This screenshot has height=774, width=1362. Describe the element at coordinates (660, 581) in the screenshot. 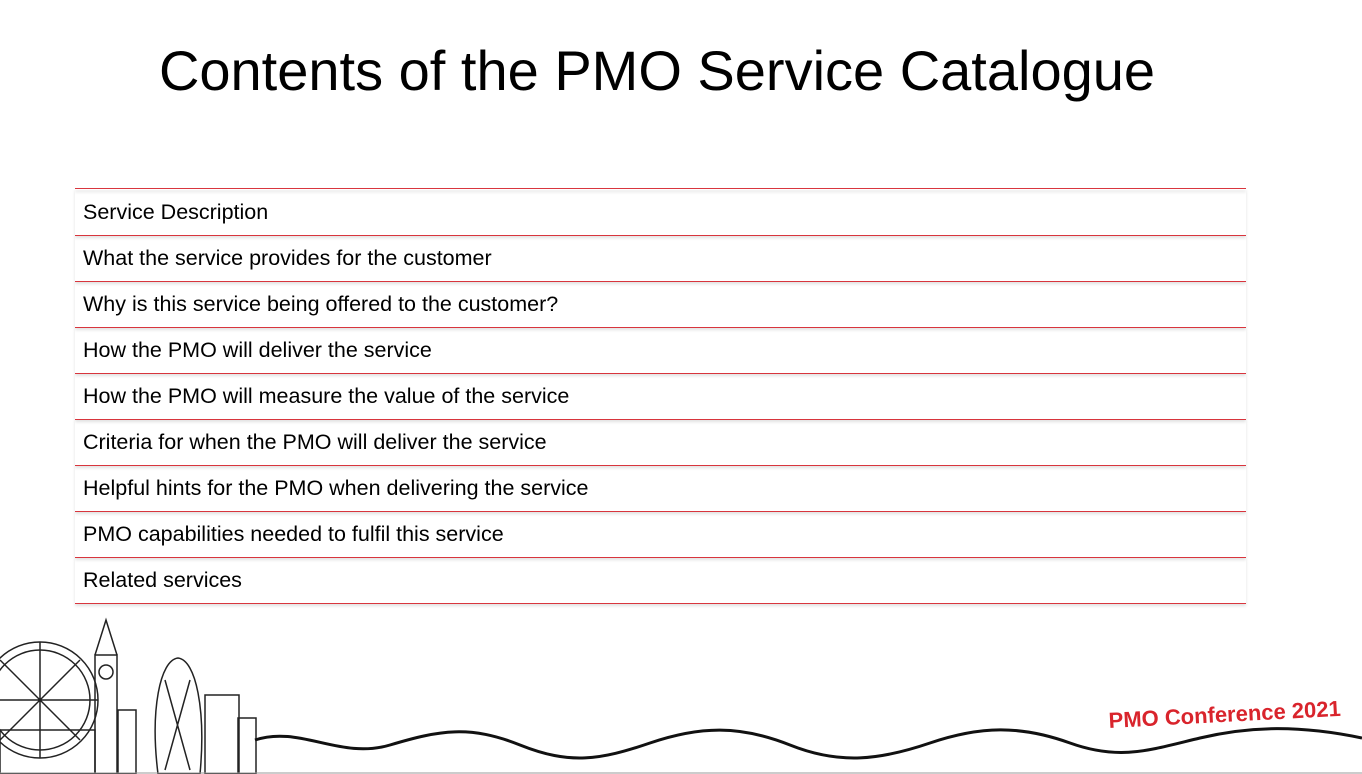

I see `contents-item: Related services` at that location.